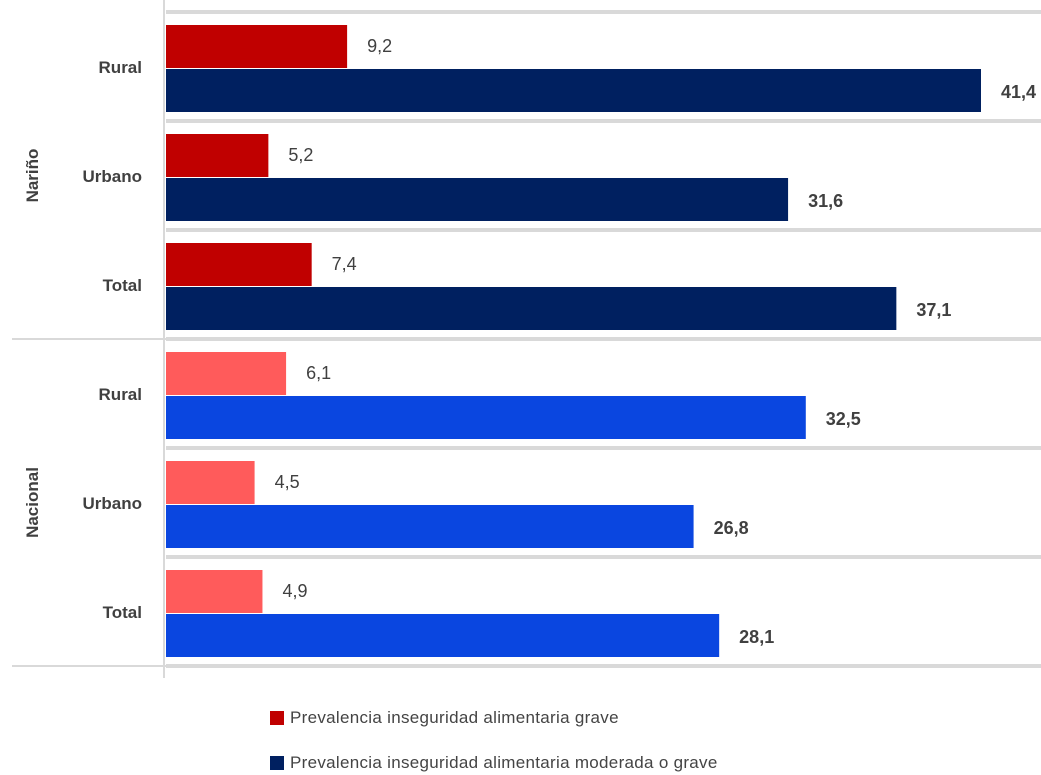 The width and height of the screenshot is (1041, 775). Describe the element at coordinates (825, 201) in the screenshot. I see `data-label-moderada: 31,6` at that location.